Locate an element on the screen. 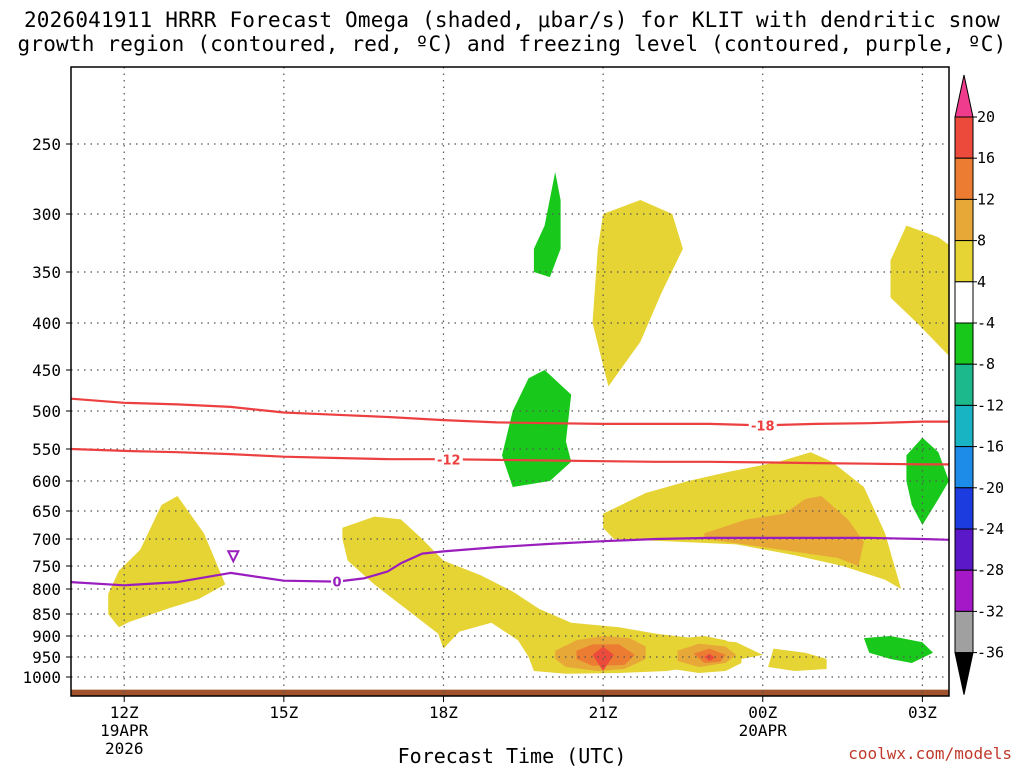 The image size is (1024, 768). x-date-label: 19APR is located at coordinates (124, 730).